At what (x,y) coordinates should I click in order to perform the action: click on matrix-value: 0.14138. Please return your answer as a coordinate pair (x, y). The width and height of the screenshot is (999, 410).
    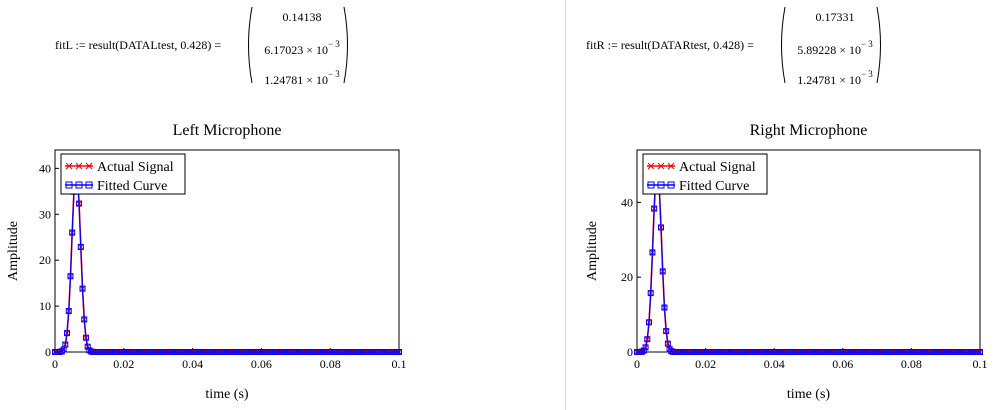
    Looking at the image, I should click on (302, 17).